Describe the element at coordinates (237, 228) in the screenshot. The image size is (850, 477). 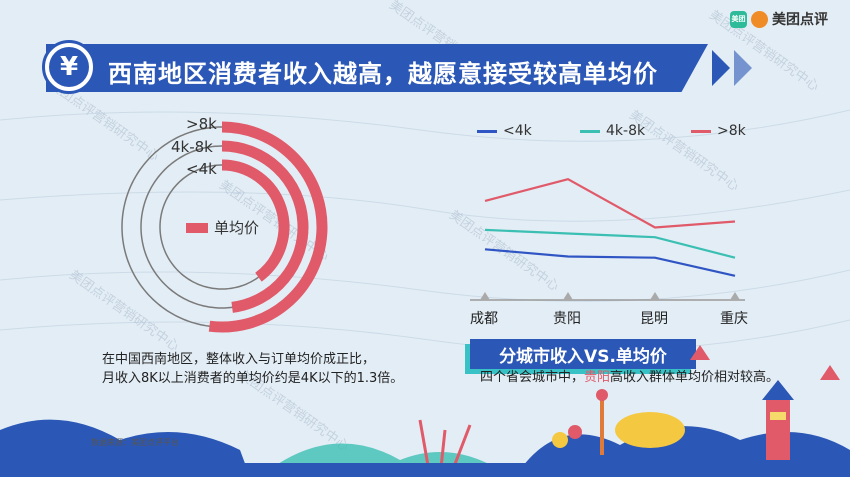
I see `legend-label: 单均价` at that location.